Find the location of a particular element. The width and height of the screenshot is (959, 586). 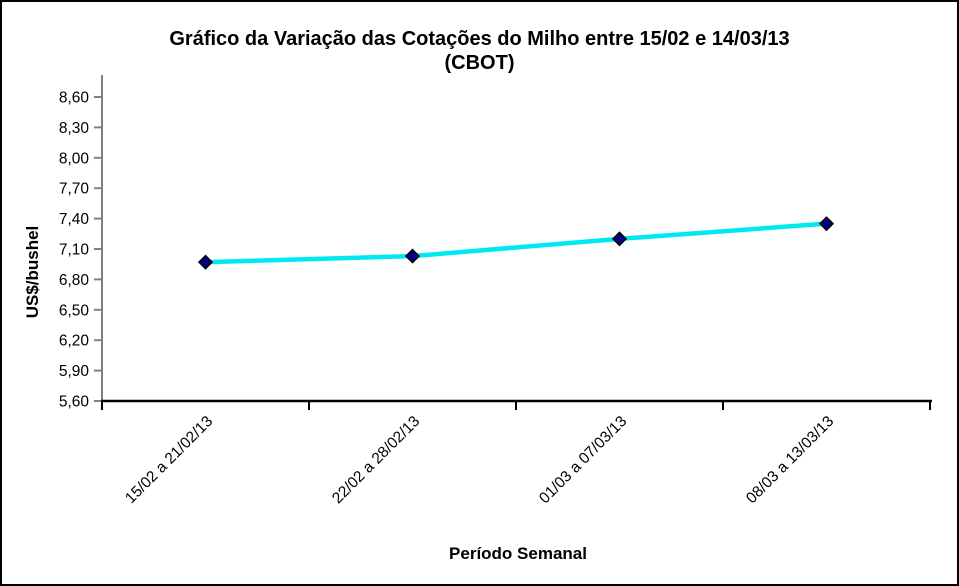

y-axis-title: US$/bushel is located at coordinates (32, 272).